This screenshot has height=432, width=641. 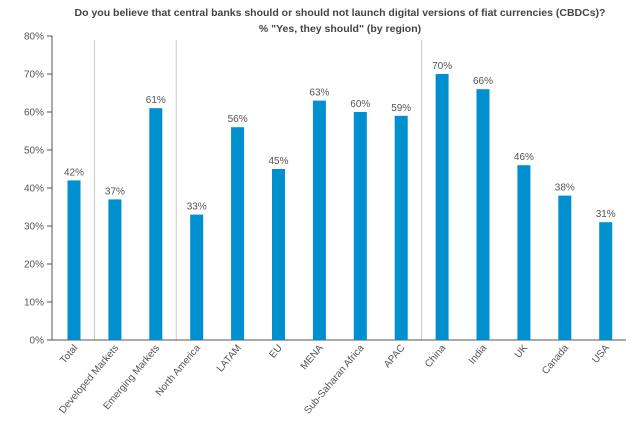 I want to click on y-tick-label: 20%, so click(x=34, y=265).